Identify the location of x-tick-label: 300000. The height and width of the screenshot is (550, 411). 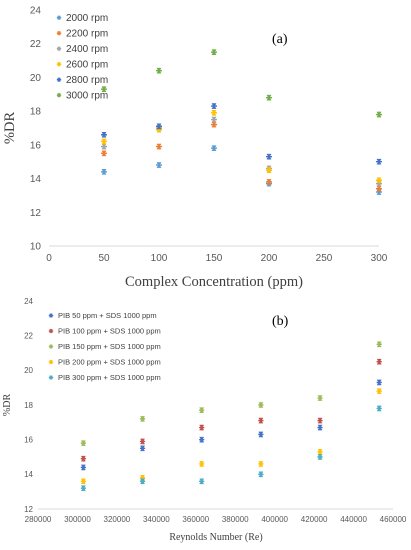
(77, 519).